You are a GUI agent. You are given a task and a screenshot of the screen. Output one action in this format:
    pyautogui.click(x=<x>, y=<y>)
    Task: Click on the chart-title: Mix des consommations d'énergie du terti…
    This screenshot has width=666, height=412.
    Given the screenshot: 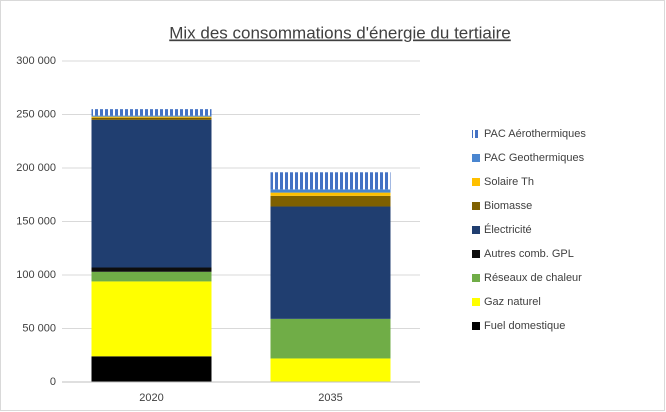 What is the action you would take?
    pyautogui.click(x=340, y=32)
    